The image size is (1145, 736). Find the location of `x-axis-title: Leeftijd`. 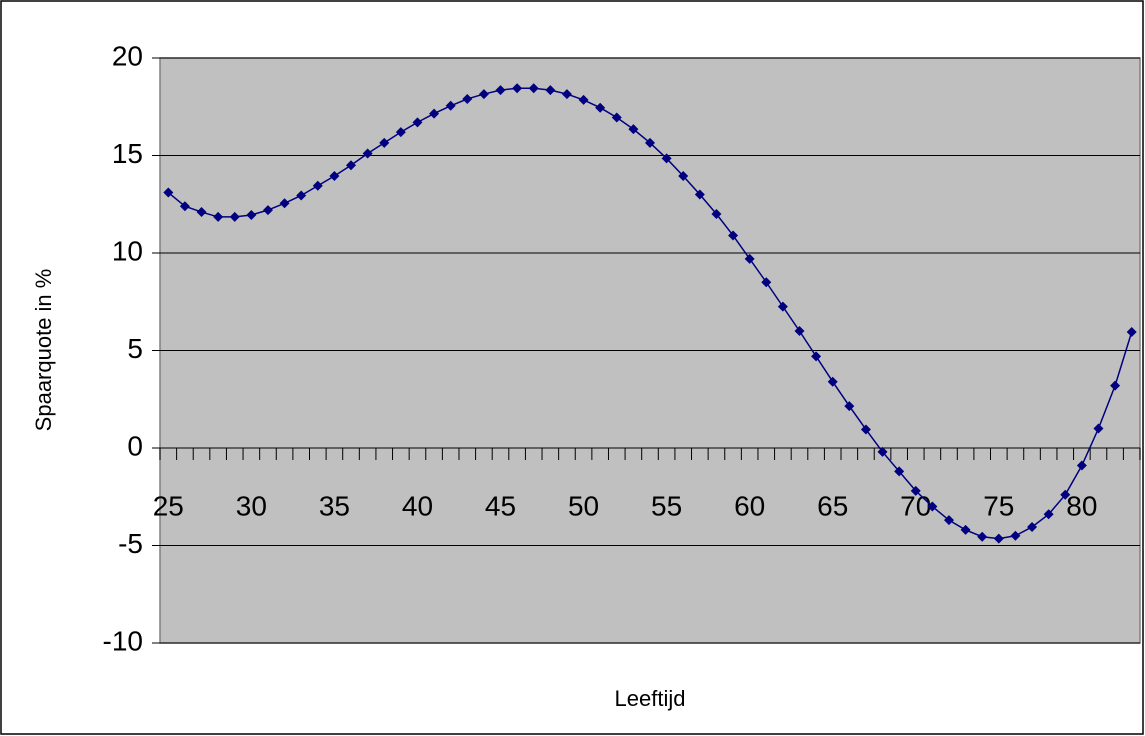

x-axis-title: Leeftijd is located at coordinates (650, 698).